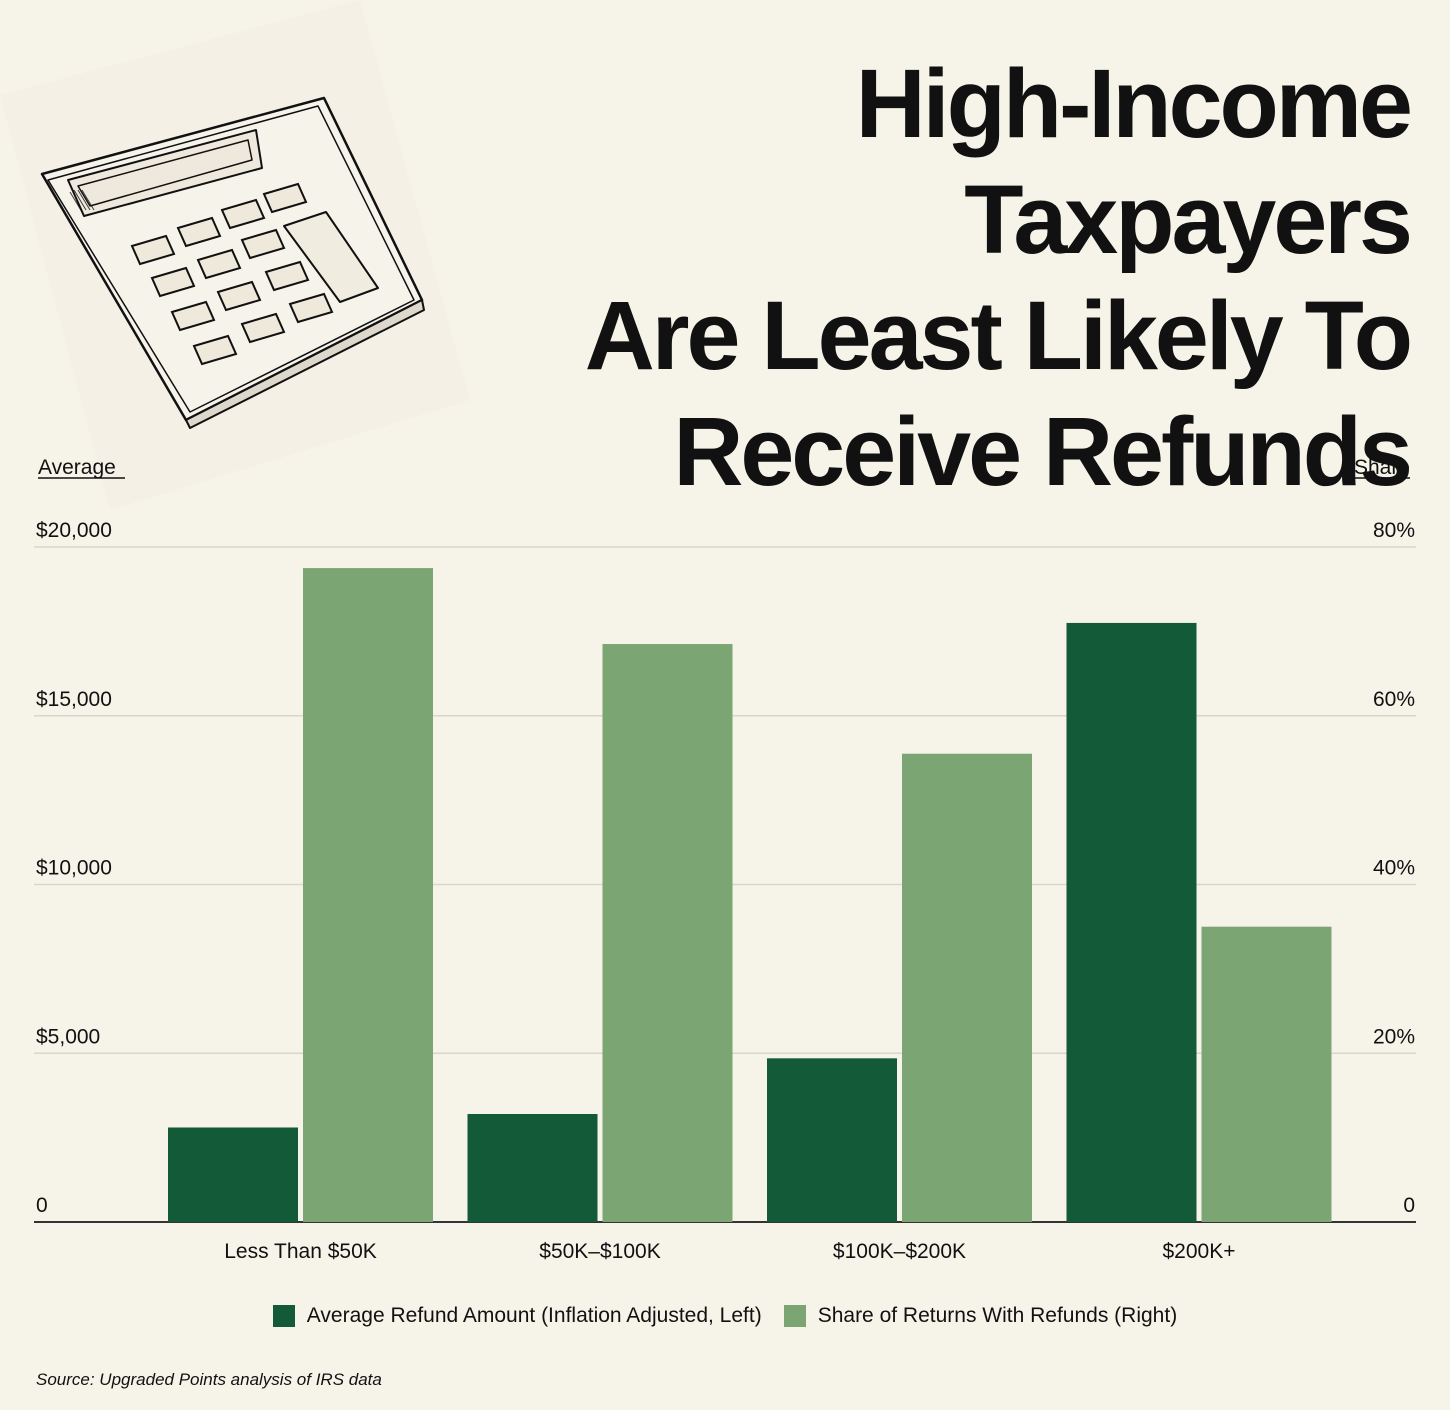 The width and height of the screenshot is (1450, 1410). What do you see at coordinates (599, 1251) in the screenshot?
I see `category-label: $50K–$100K` at bounding box center [599, 1251].